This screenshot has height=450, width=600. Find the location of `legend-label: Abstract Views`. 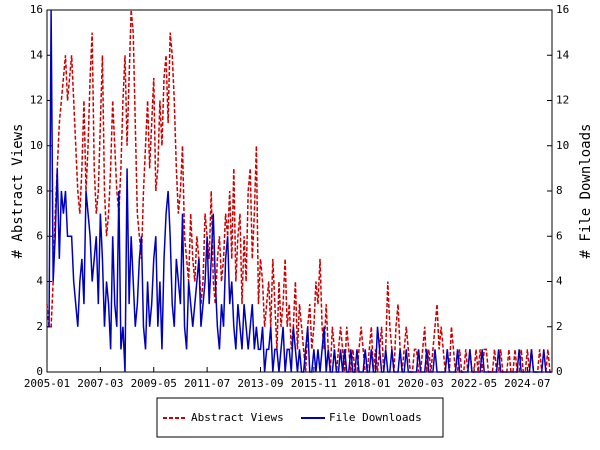

legend-label: Abstract Views is located at coordinates (237, 417).